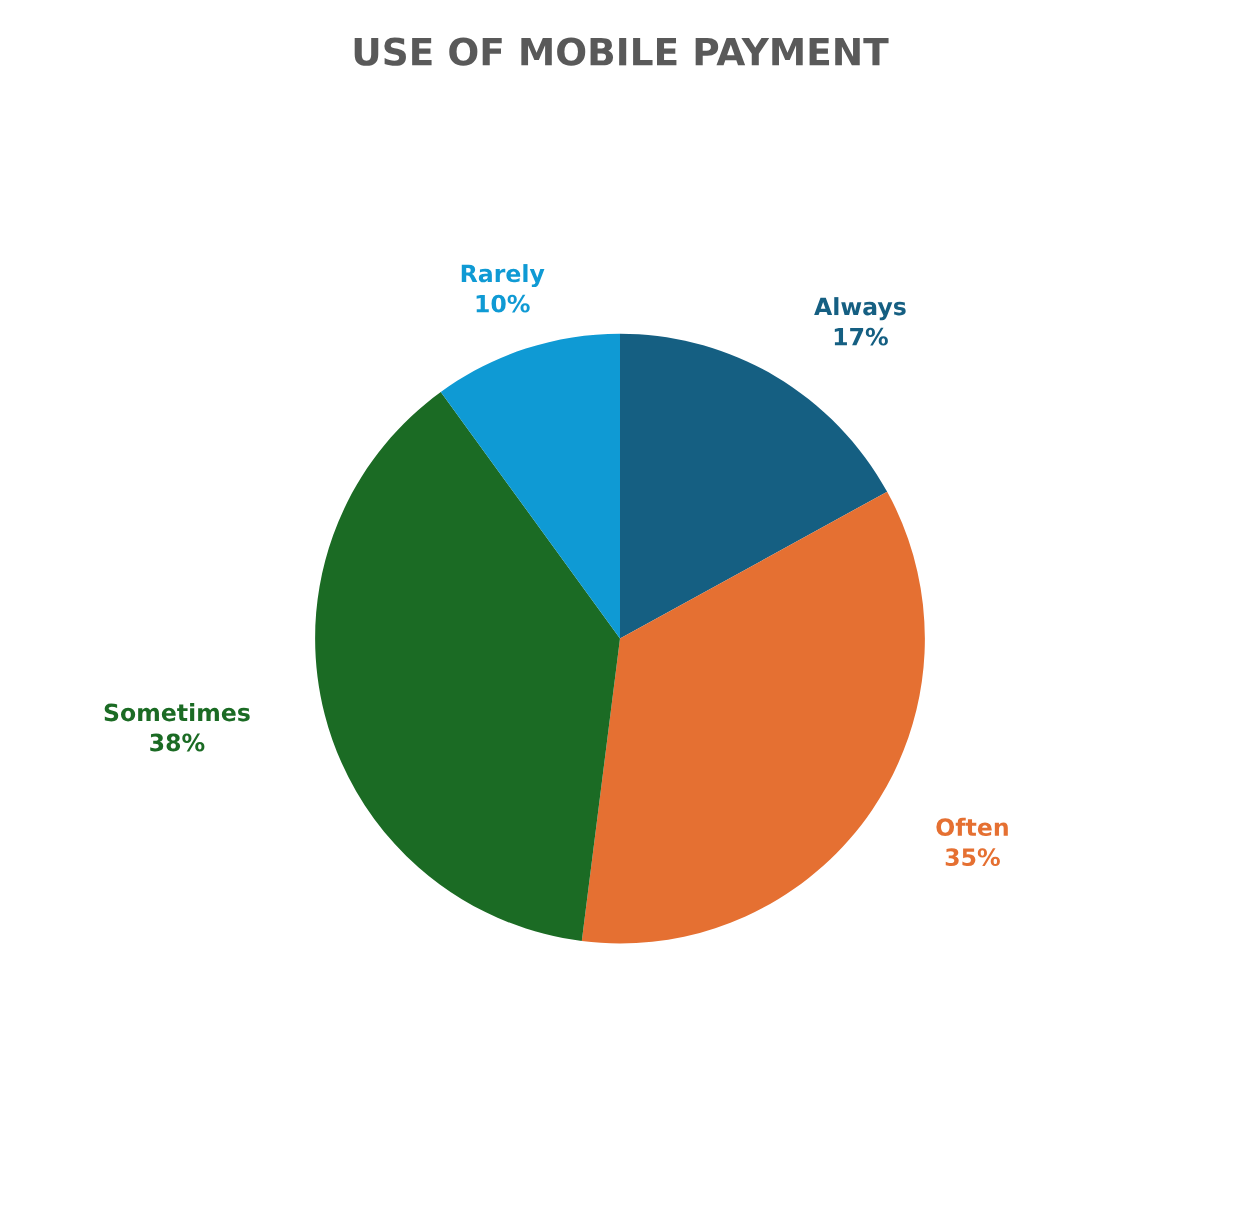 The width and height of the screenshot is (1240, 1228). I want to click on data-label: 17%, so click(861, 336).